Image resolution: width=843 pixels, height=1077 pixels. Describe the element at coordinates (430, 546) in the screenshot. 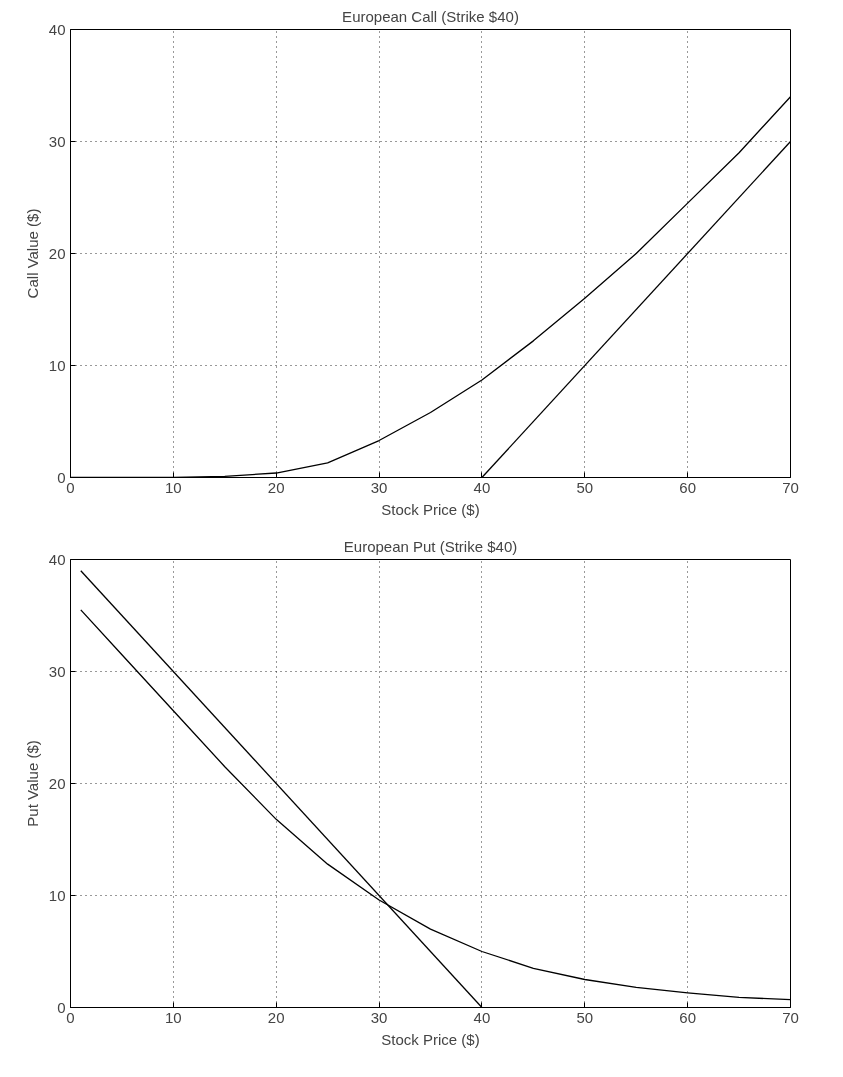

I see `chart-title: European Put (Strike $40)` at that location.